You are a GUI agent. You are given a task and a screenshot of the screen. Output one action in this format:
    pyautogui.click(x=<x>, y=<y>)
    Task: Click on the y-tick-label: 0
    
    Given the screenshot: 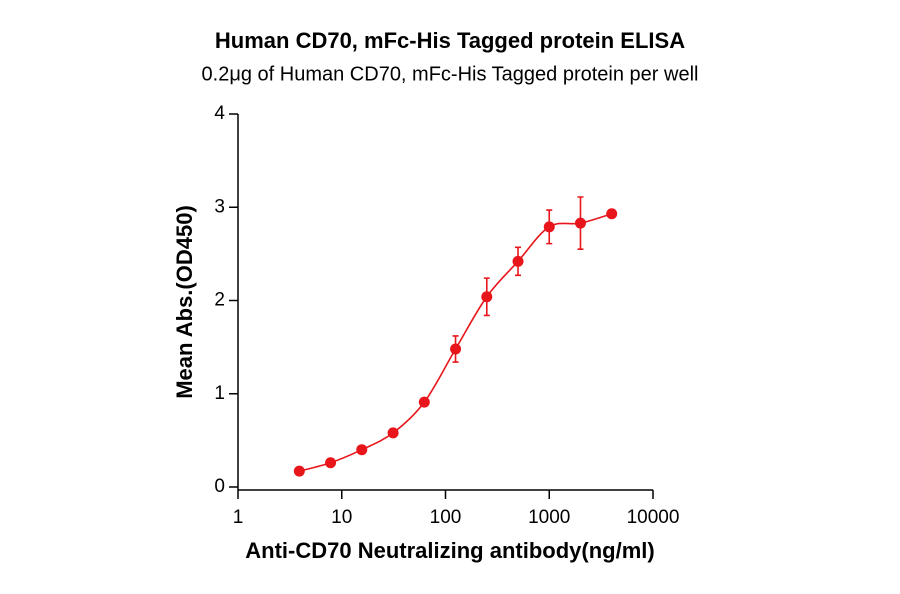 What is the action you would take?
    pyautogui.click(x=219, y=486)
    